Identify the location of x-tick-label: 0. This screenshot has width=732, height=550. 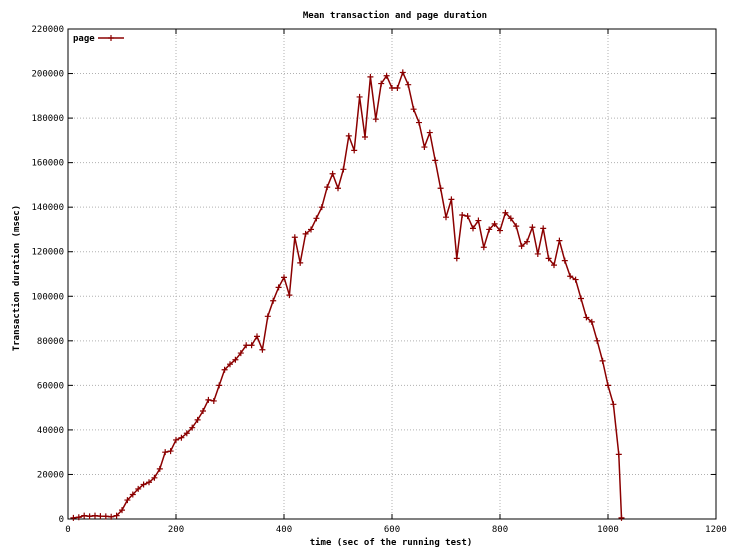
(67, 530).